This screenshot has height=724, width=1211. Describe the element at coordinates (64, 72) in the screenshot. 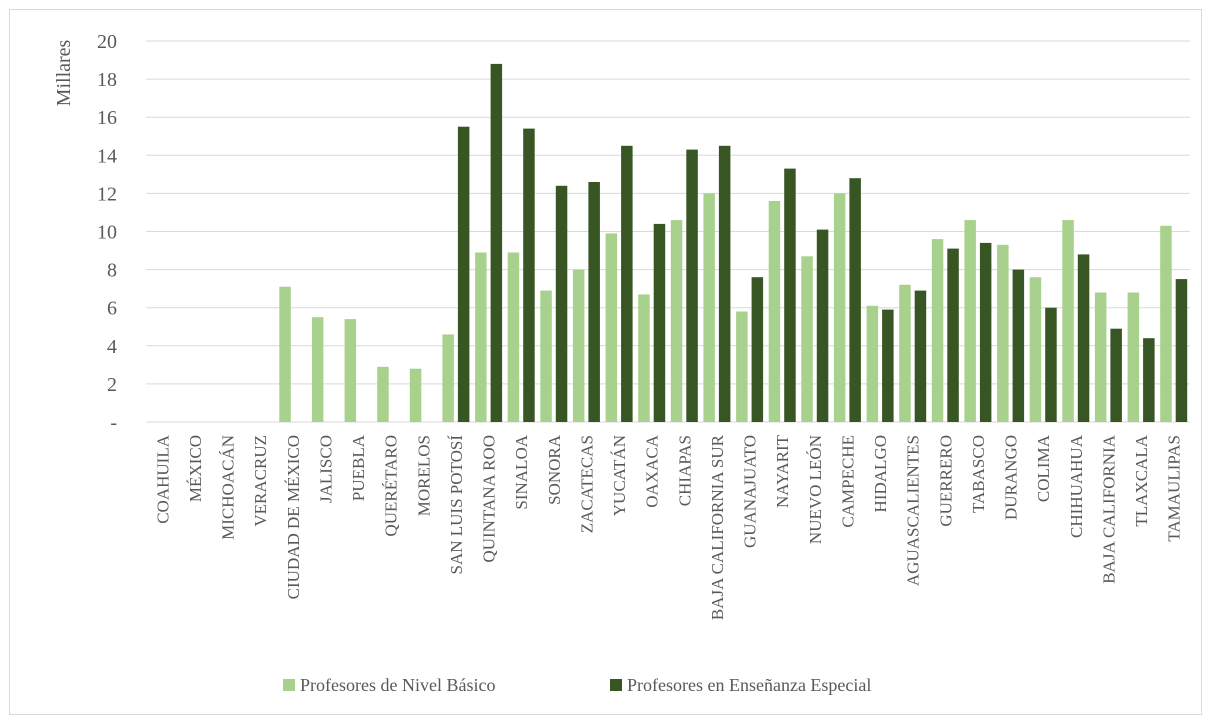

I see `y-axis-label: Millares` at that location.